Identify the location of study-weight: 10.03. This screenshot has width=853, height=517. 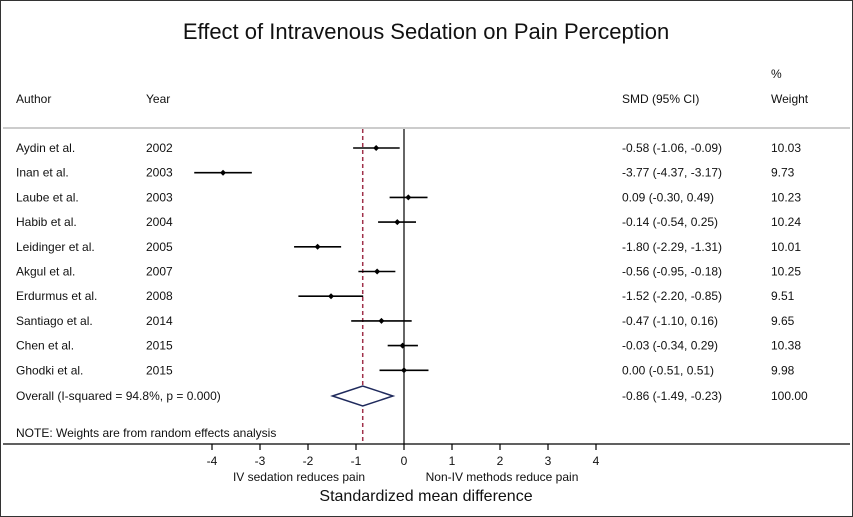
(786, 148).